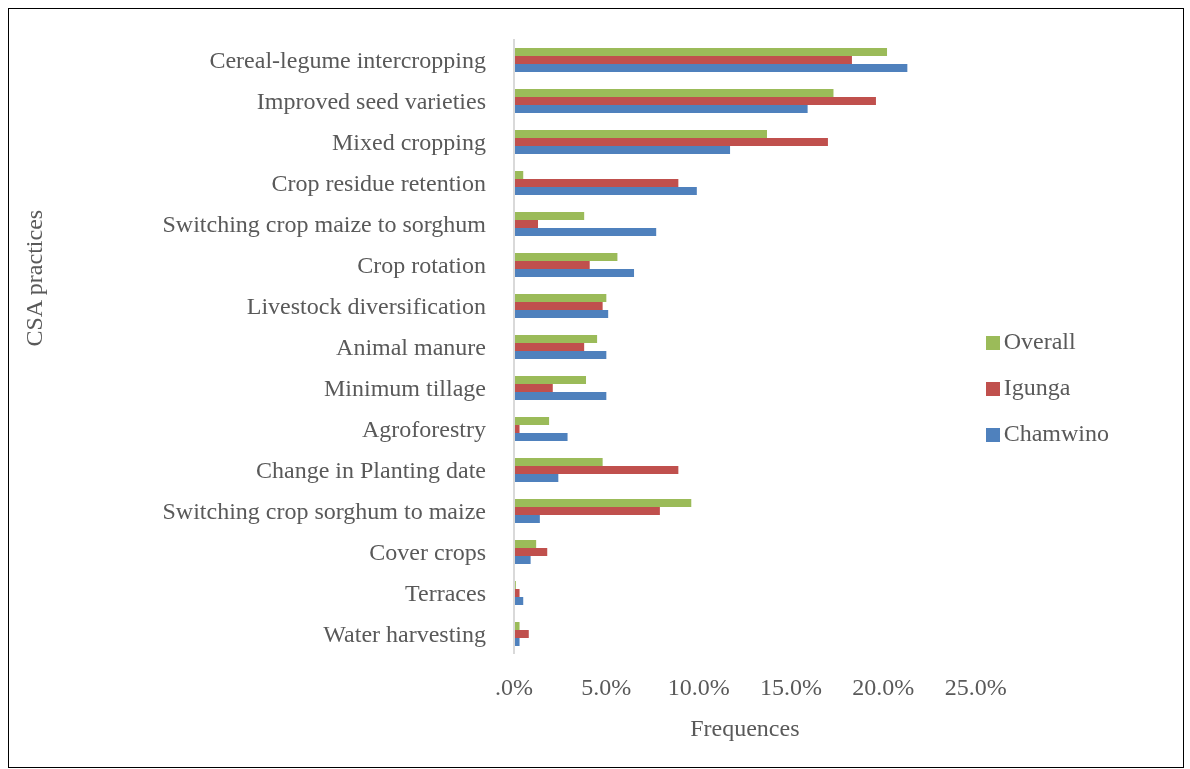 The height and width of the screenshot is (769, 1190). What do you see at coordinates (445, 593) in the screenshot?
I see `y-tick-label: Terraces` at bounding box center [445, 593].